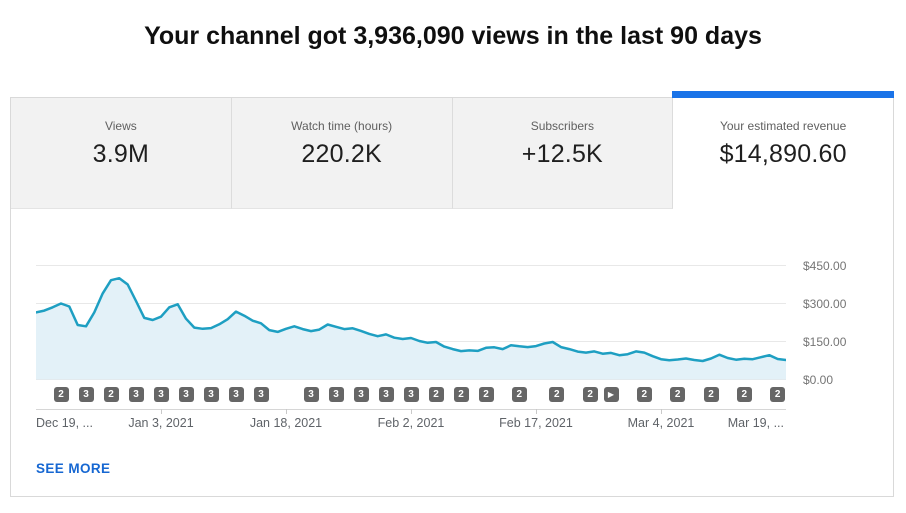 The height and width of the screenshot is (513, 906). What do you see at coordinates (783, 154) in the screenshot?
I see `tab-estimated-revenue-value: $14,890.60` at bounding box center [783, 154].